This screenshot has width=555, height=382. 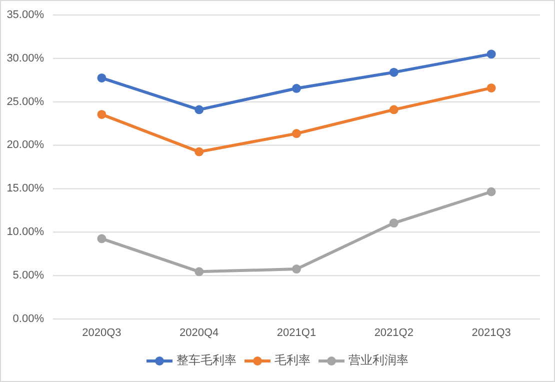 I want to click on ytick: 30.00%, so click(x=25, y=58).